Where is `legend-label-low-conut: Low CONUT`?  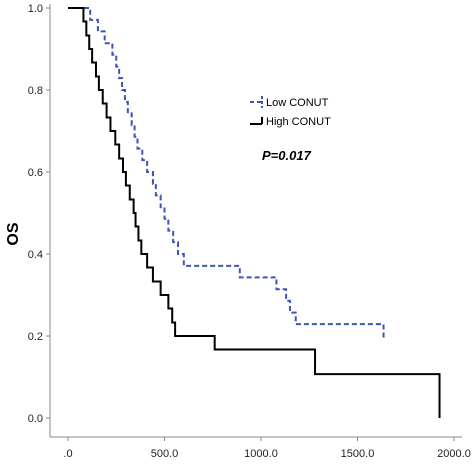 legend-label-low-conut: Low CONUT is located at coordinates (297, 103).